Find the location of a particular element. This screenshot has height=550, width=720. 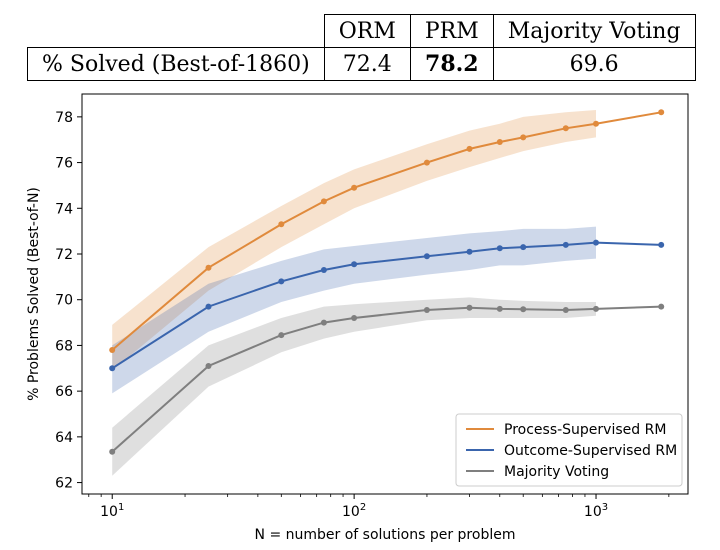

y-tick-label: 78 is located at coordinates (64, 118).